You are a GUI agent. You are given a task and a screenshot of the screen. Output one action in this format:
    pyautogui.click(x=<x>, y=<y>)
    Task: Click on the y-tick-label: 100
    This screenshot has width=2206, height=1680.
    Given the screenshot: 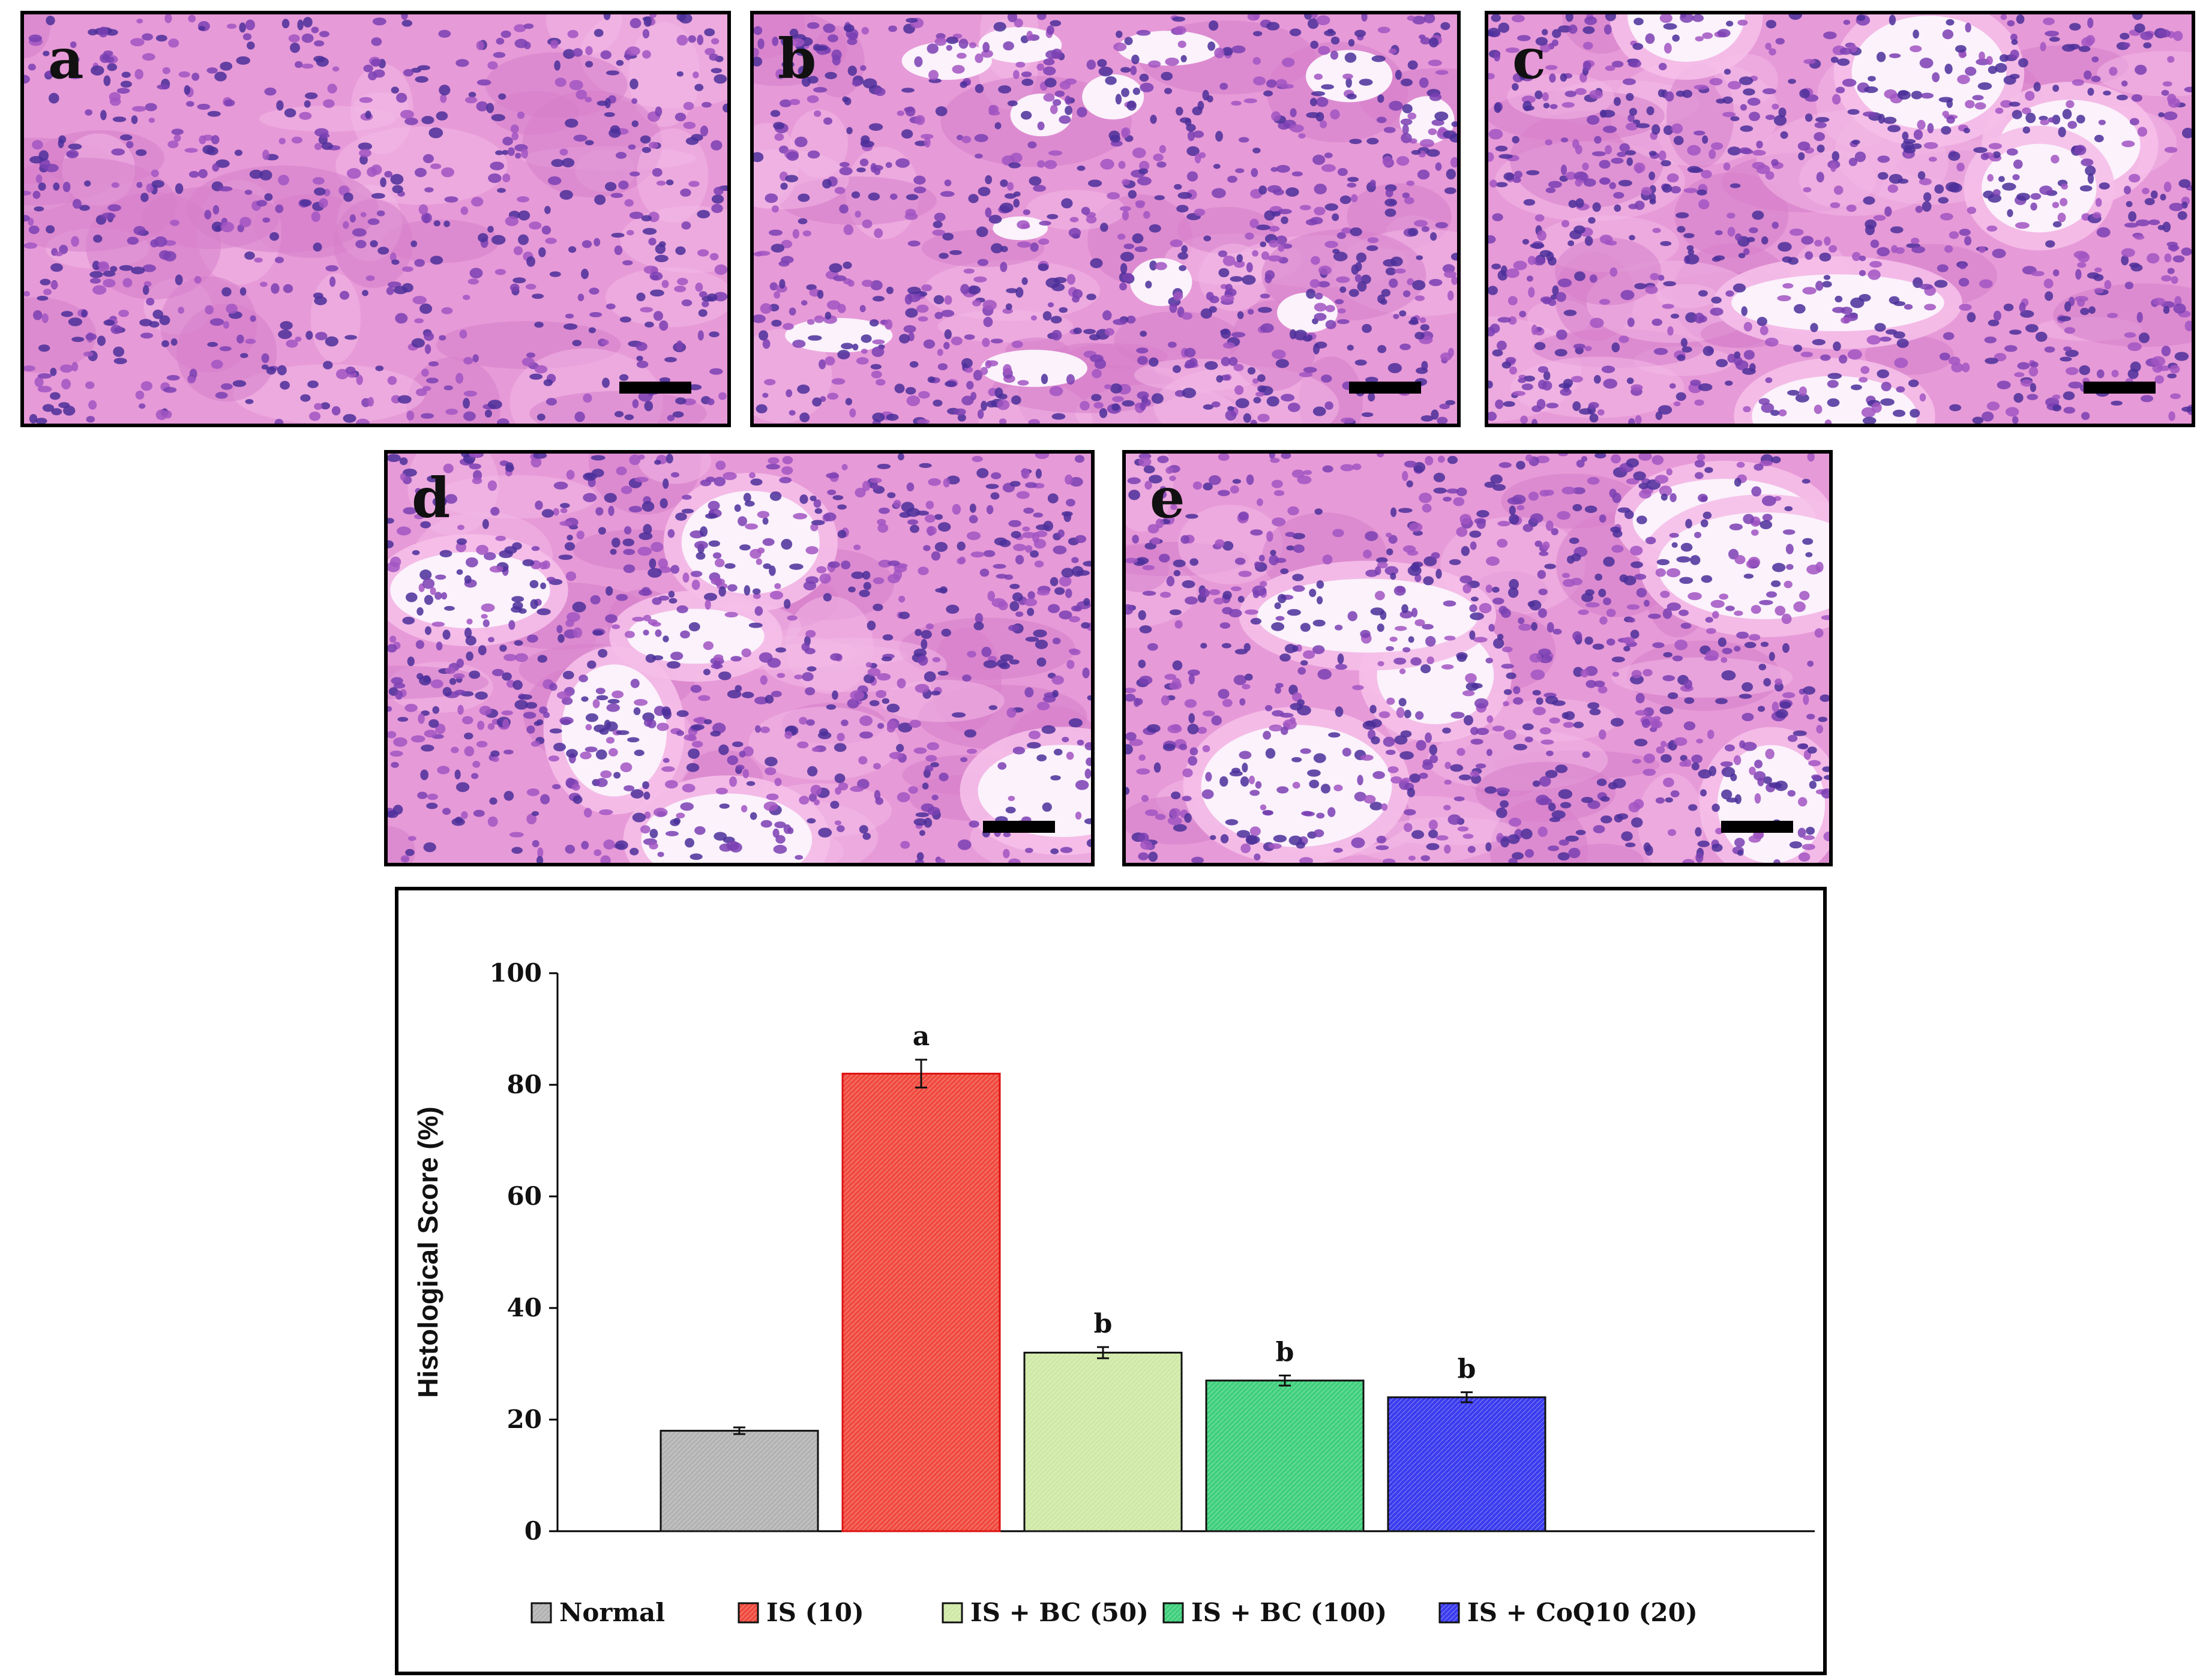 What is the action you would take?
    pyautogui.click(x=515, y=973)
    